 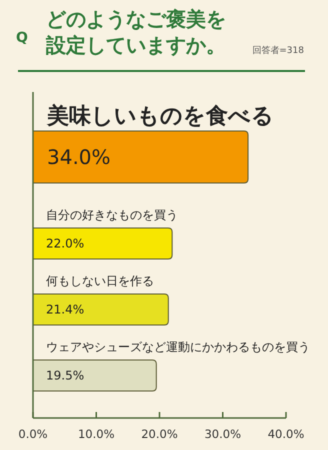 What do you see at coordinates (160, 116) in the screenshot?
I see `y-tick-label: 美味しいものを食べる` at bounding box center [160, 116].